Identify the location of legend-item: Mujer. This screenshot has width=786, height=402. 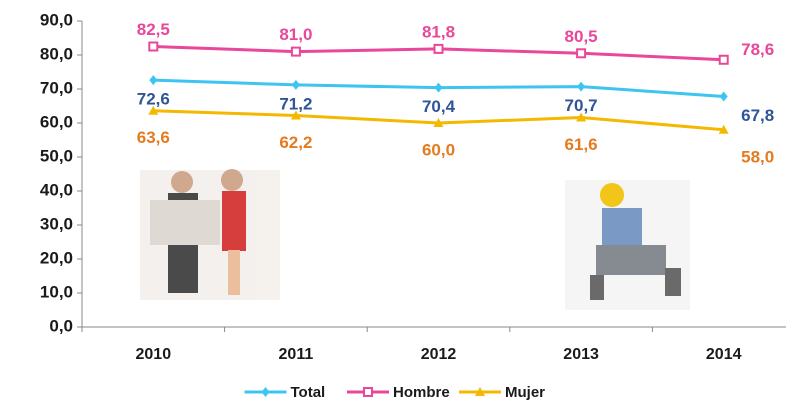
(502, 392).